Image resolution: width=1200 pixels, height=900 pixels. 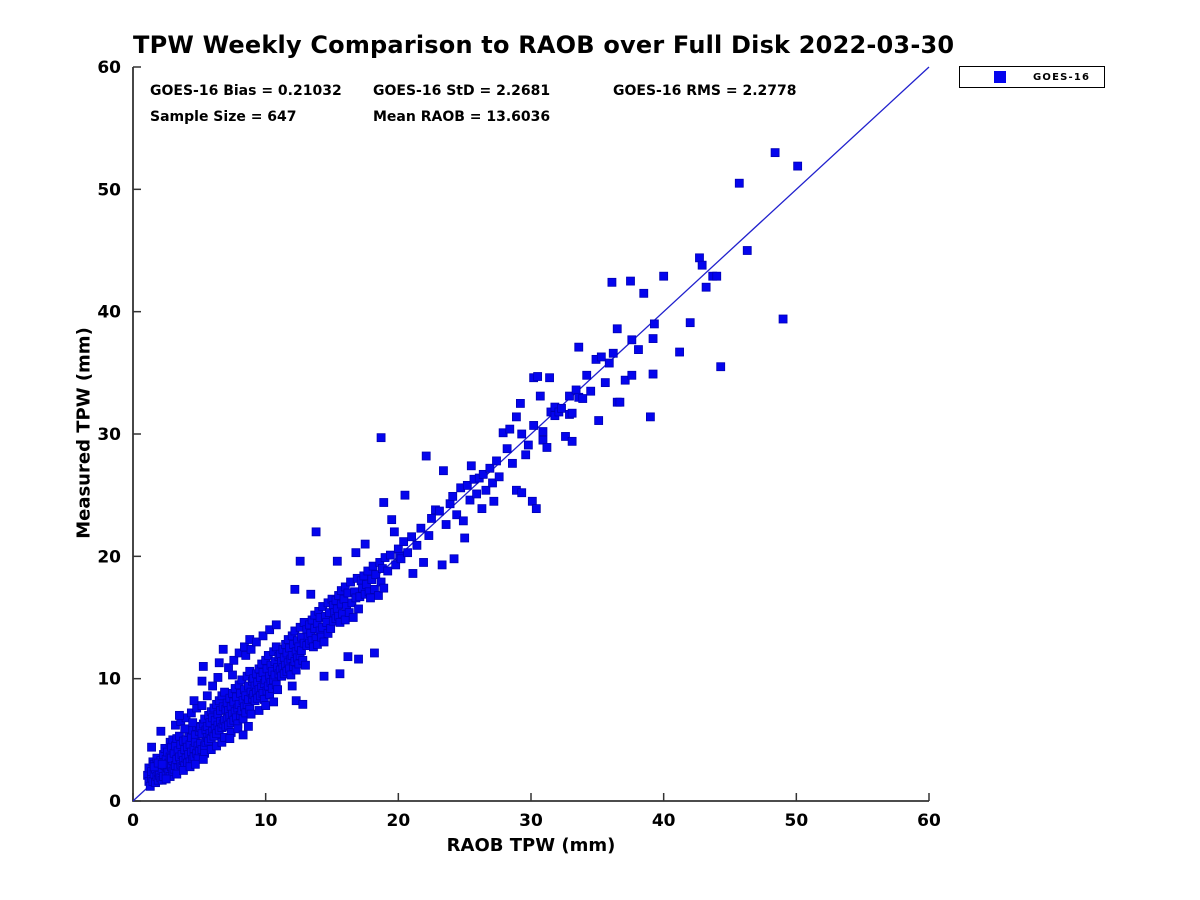 What do you see at coordinates (462, 91) in the screenshot?
I see `stat-std: GOES-16 StD = 2.2681` at bounding box center [462, 91].